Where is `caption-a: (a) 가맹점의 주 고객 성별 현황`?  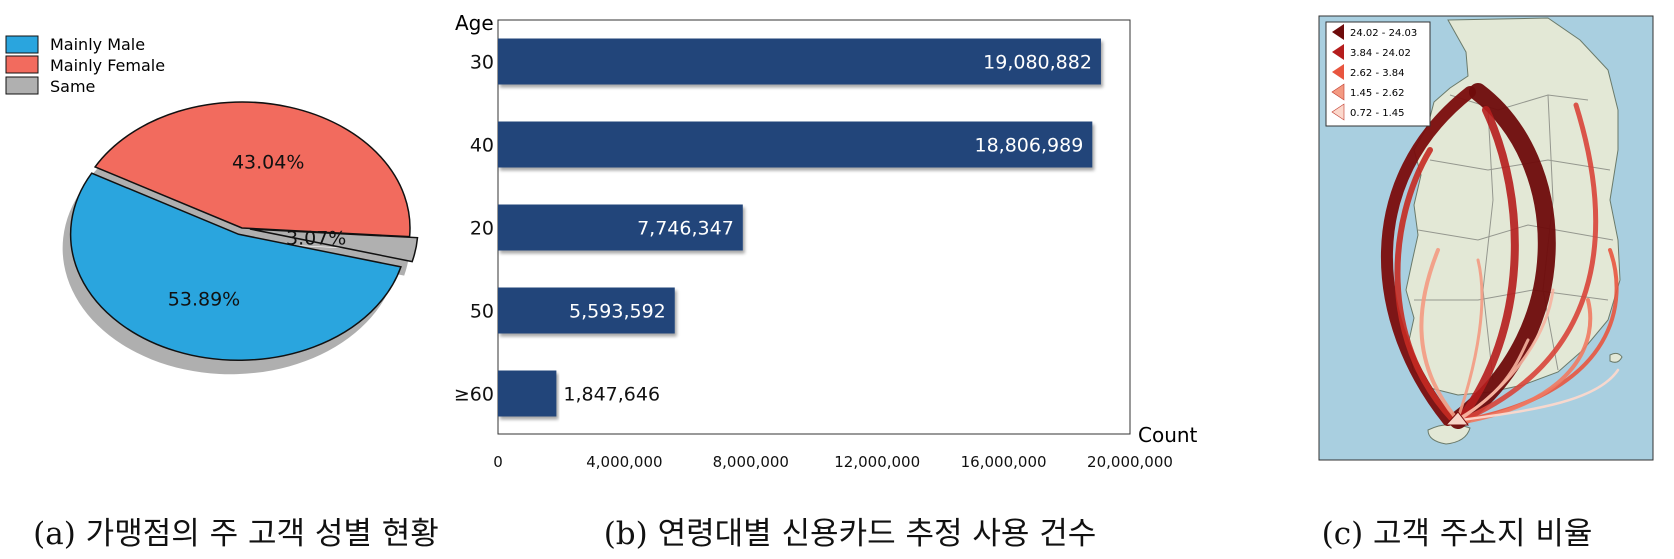
caption-a: (a) 가맹점의 주 고객 성별 현황 is located at coordinates (236, 534).